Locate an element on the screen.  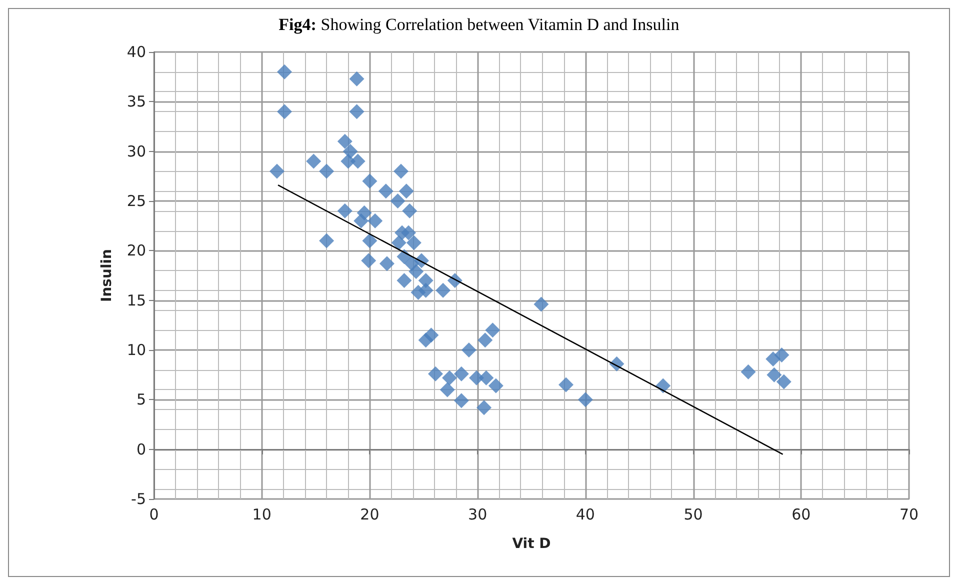
x-tick-label: 30 is located at coordinates (478, 515).